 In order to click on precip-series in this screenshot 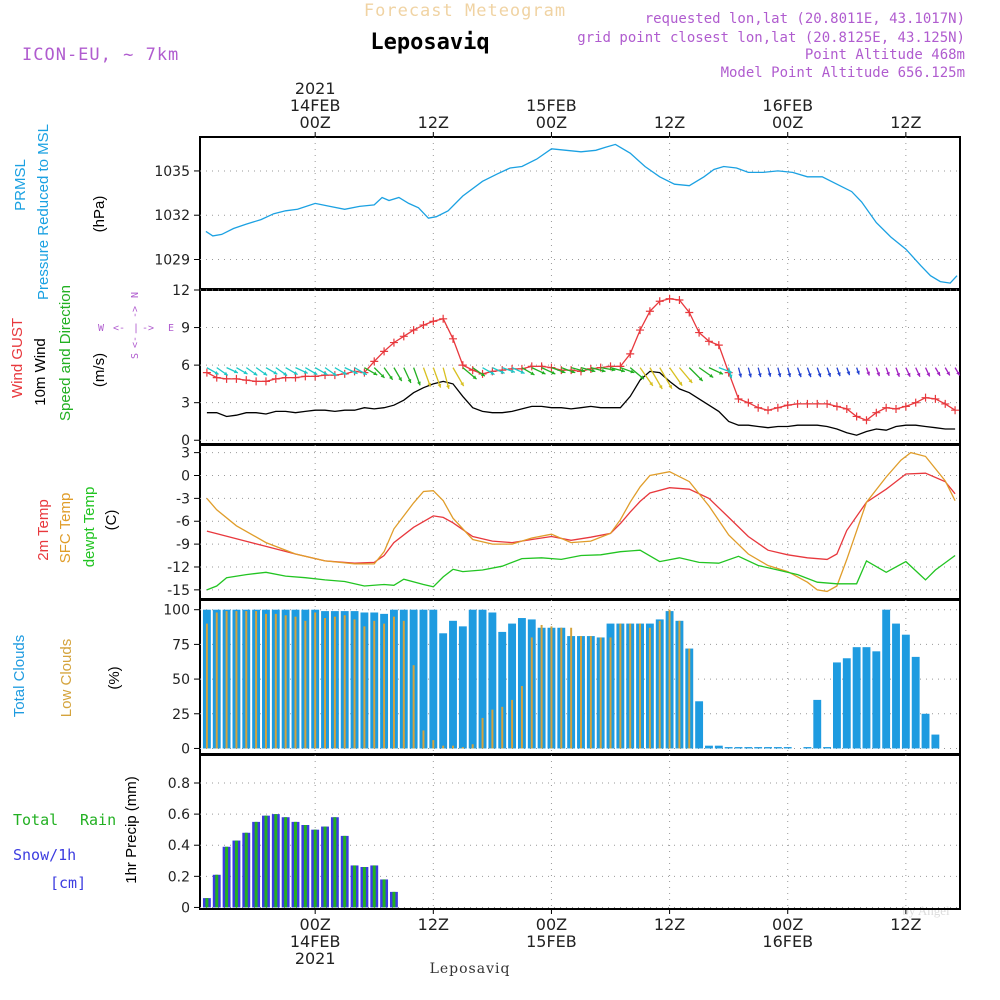, I will do `click(300, 861)`.